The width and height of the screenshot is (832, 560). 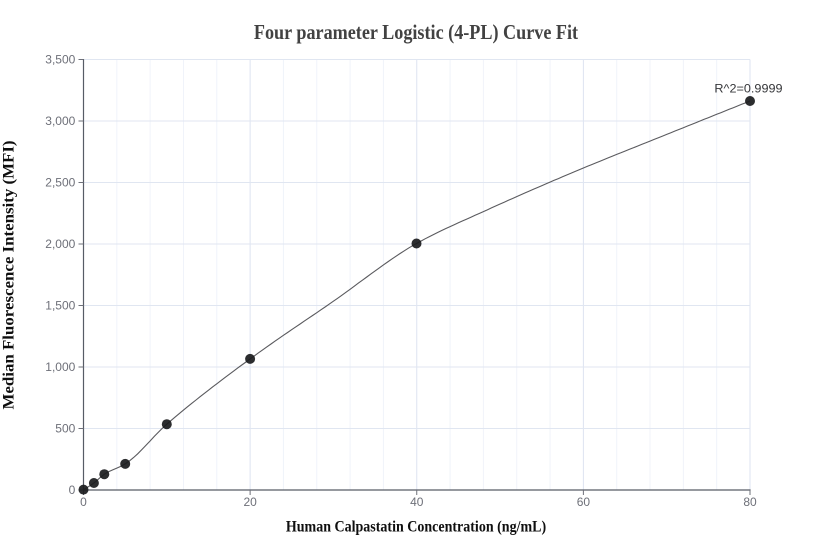 What do you see at coordinates (584, 502) in the screenshot?
I see `svg-text: 60` at bounding box center [584, 502].